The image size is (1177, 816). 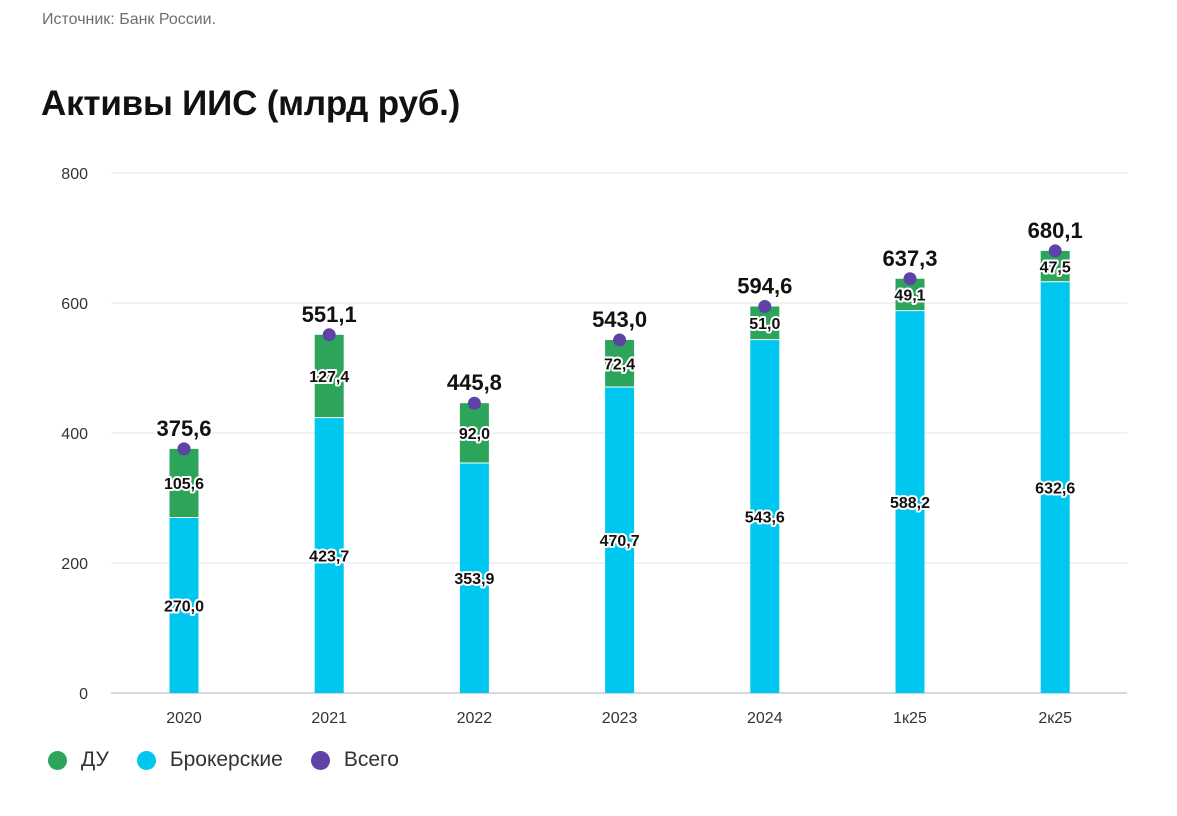 I want to click on legend-label-du: ДУ, so click(x=95, y=759).